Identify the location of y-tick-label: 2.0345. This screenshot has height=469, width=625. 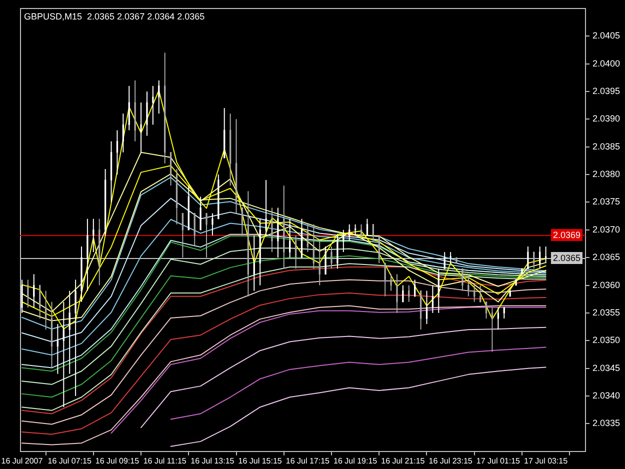
(606, 367).